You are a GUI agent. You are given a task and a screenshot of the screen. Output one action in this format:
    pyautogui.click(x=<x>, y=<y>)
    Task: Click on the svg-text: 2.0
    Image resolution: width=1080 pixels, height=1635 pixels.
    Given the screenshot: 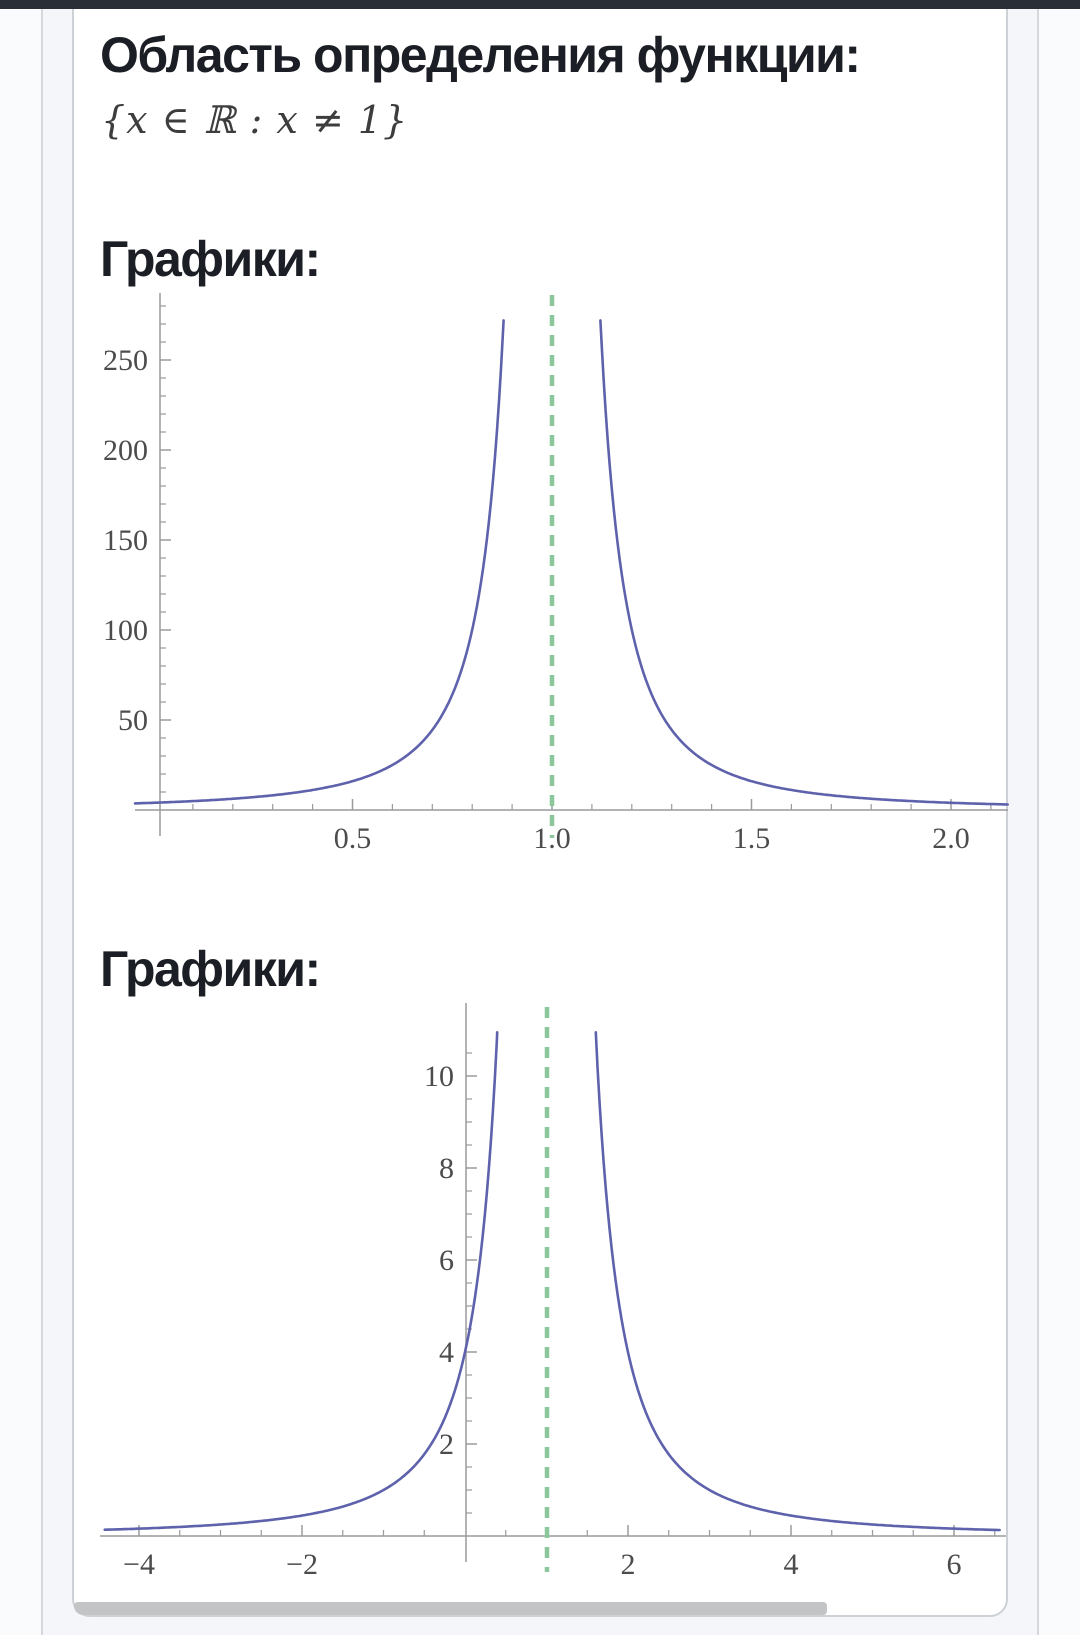 What is the action you would take?
    pyautogui.click(x=951, y=838)
    